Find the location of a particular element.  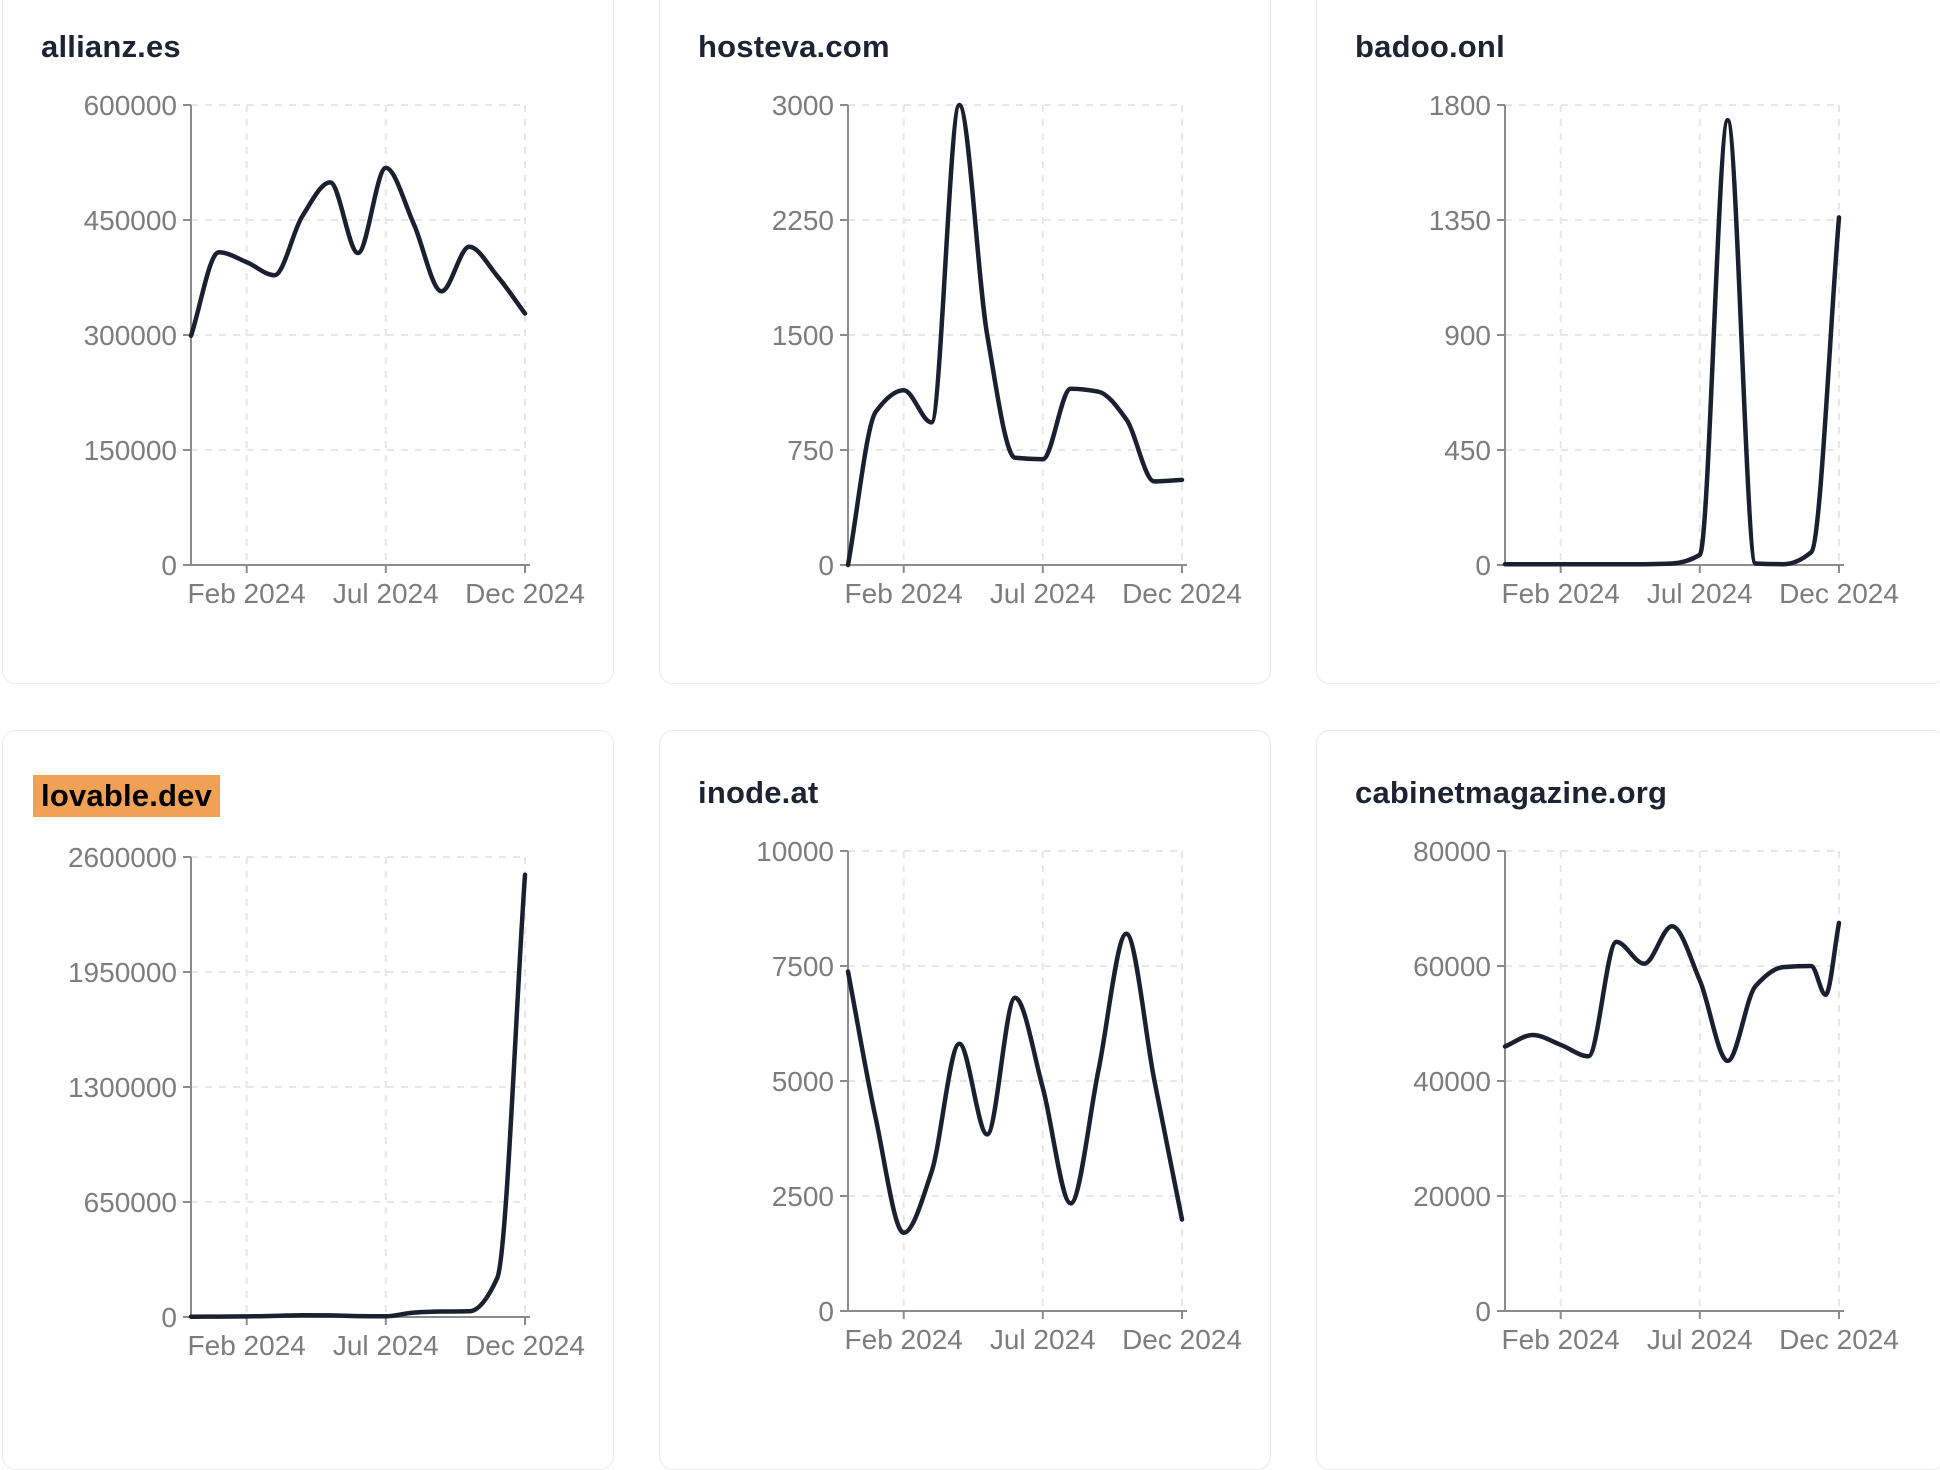

y-tick-label: 1300000 is located at coordinates (122, 1087).